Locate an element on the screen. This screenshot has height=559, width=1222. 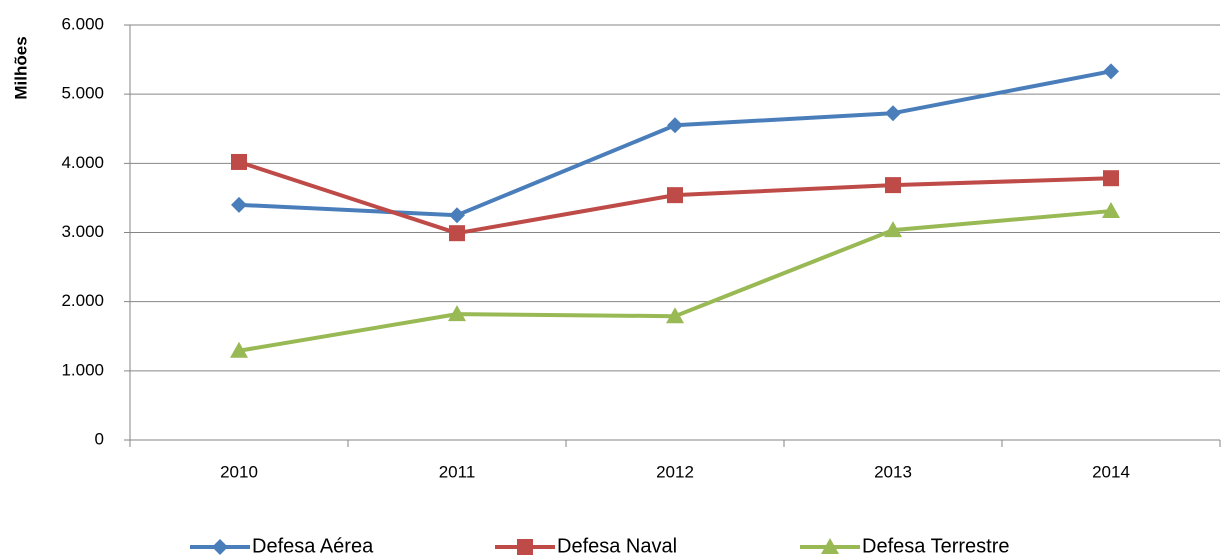
legend-label: Defesa Aérea is located at coordinates (313, 546).